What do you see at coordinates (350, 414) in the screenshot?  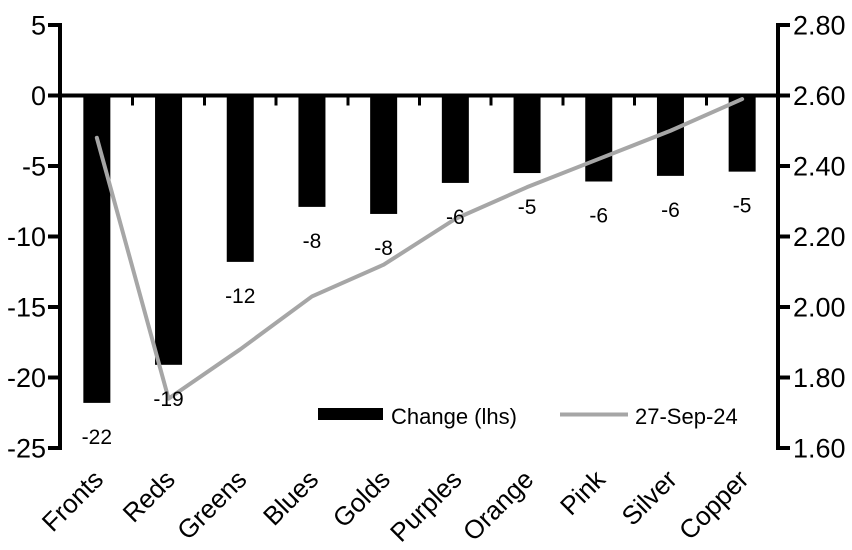 I see `legend-swatch-change-lhs-` at bounding box center [350, 414].